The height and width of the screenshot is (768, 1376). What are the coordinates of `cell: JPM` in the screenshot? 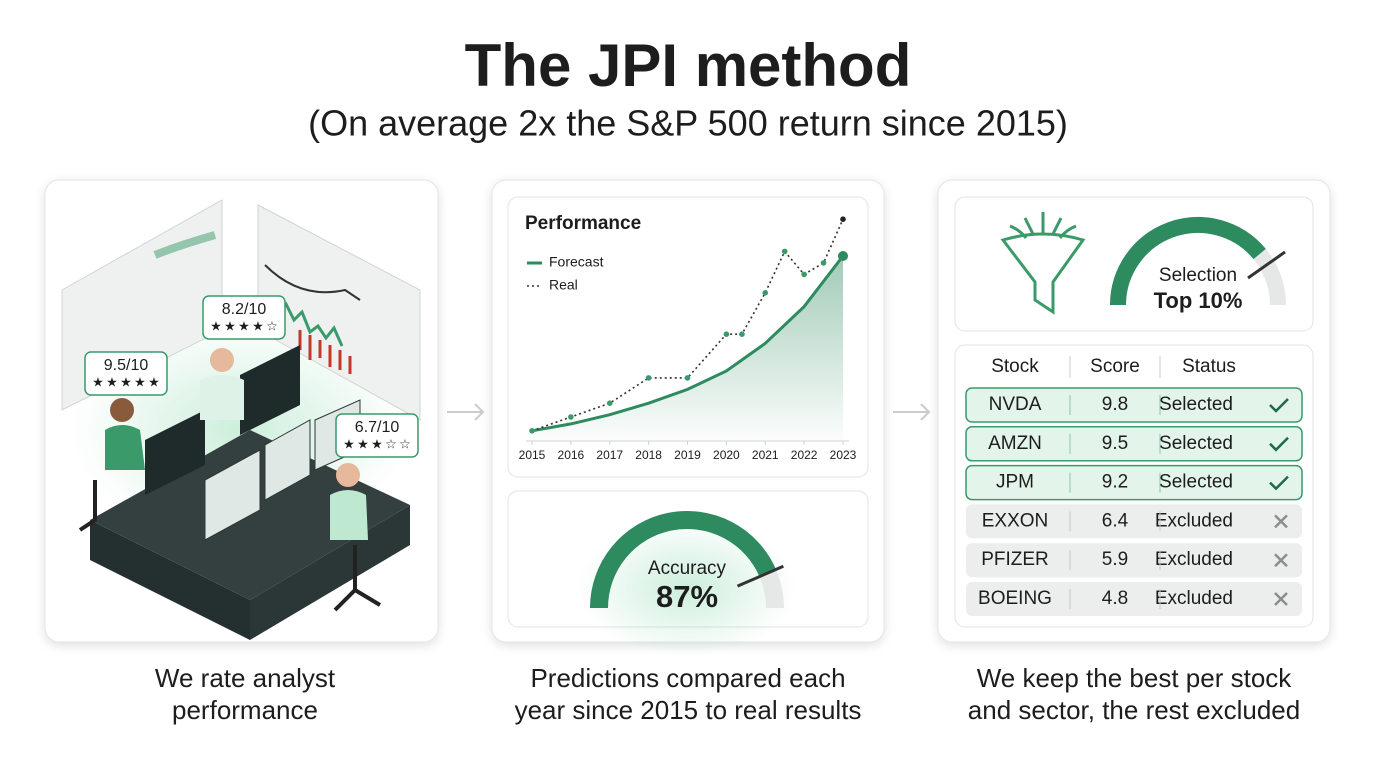 It's located at (1015, 482).